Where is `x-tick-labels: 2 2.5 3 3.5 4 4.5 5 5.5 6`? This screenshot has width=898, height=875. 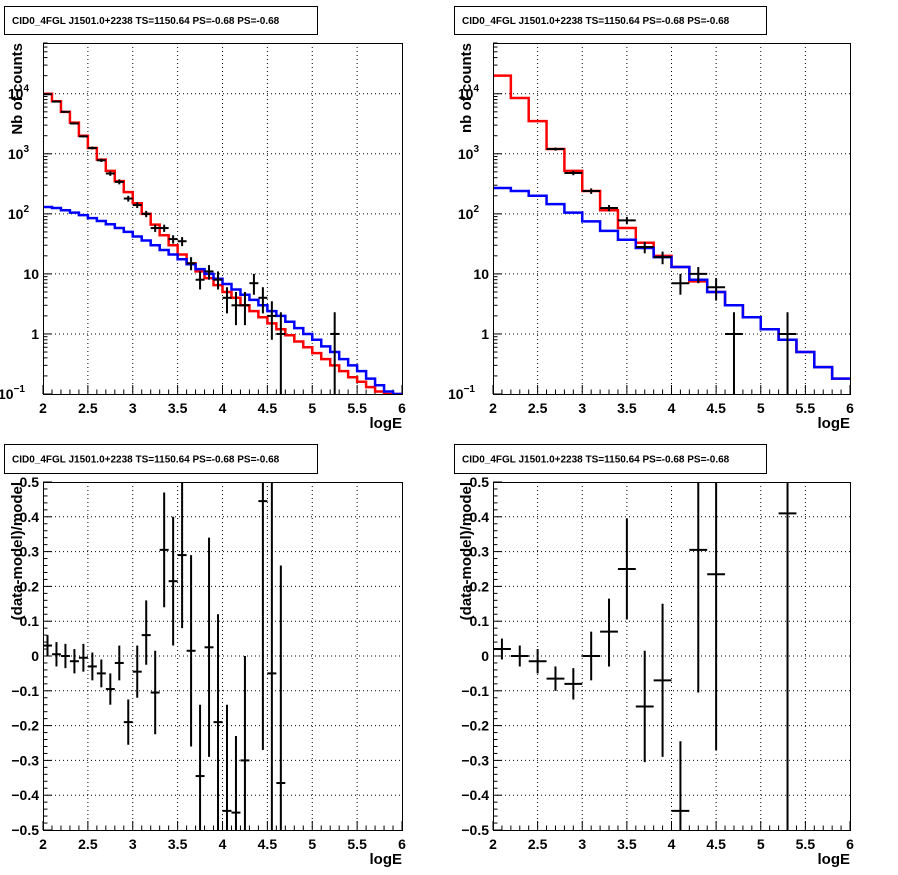
x-tick-labels: 2 2.5 3 3.5 4 4.5 5 5.5 6 is located at coordinates (222, 408).